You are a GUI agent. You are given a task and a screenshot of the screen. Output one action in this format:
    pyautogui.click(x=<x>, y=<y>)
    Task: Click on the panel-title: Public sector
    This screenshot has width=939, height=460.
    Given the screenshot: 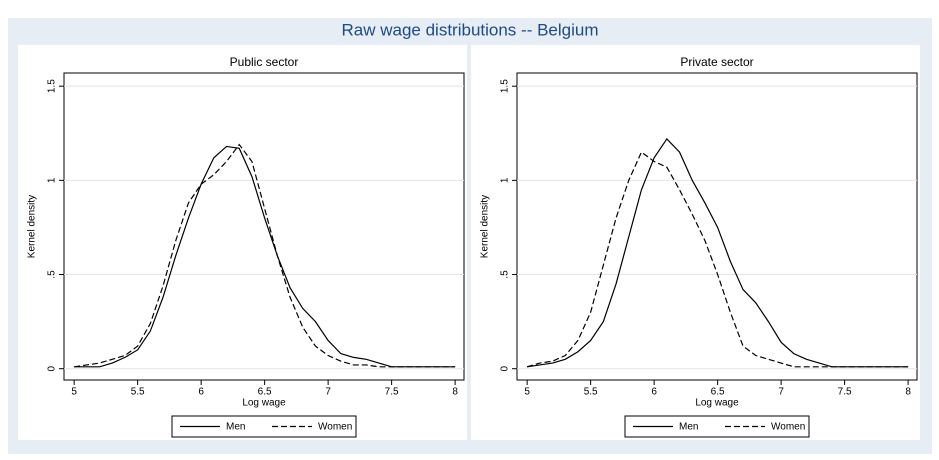 What is the action you would take?
    pyautogui.click(x=264, y=62)
    